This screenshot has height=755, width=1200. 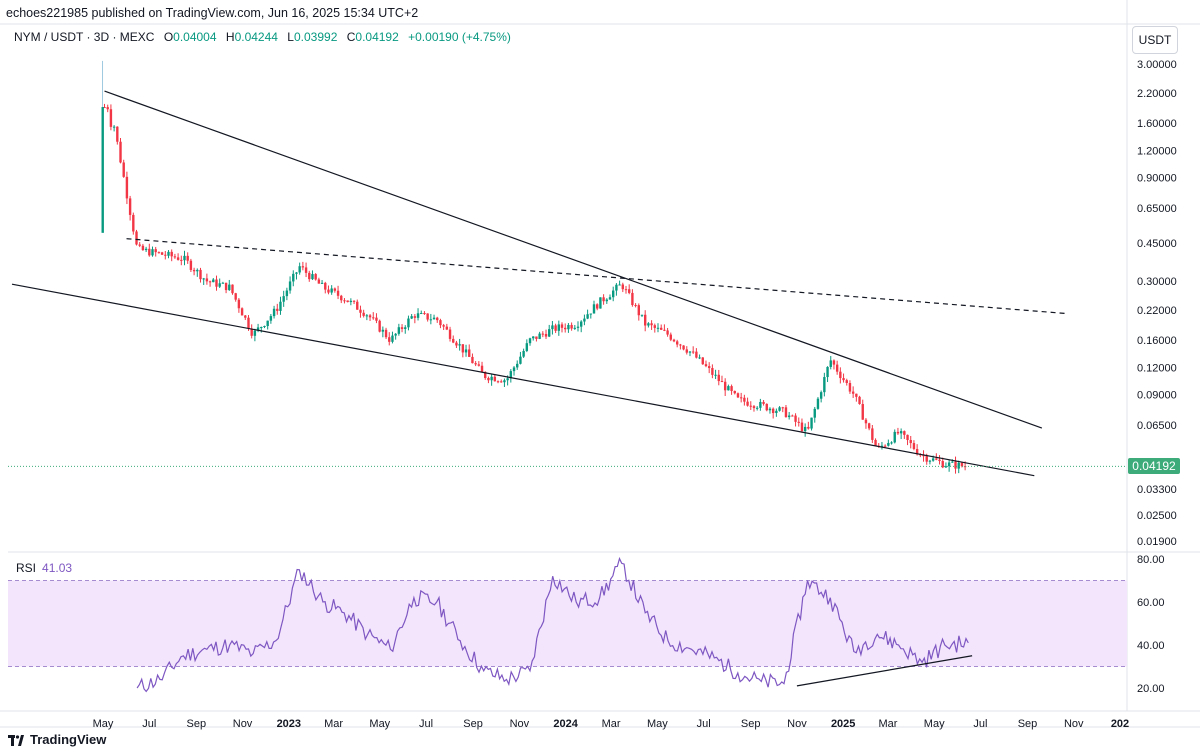 What do you see at coordinates (1151, 560) in the screenshot?
I see `rsi-tick-label: 80.00` at bounding box center [1151, 560].